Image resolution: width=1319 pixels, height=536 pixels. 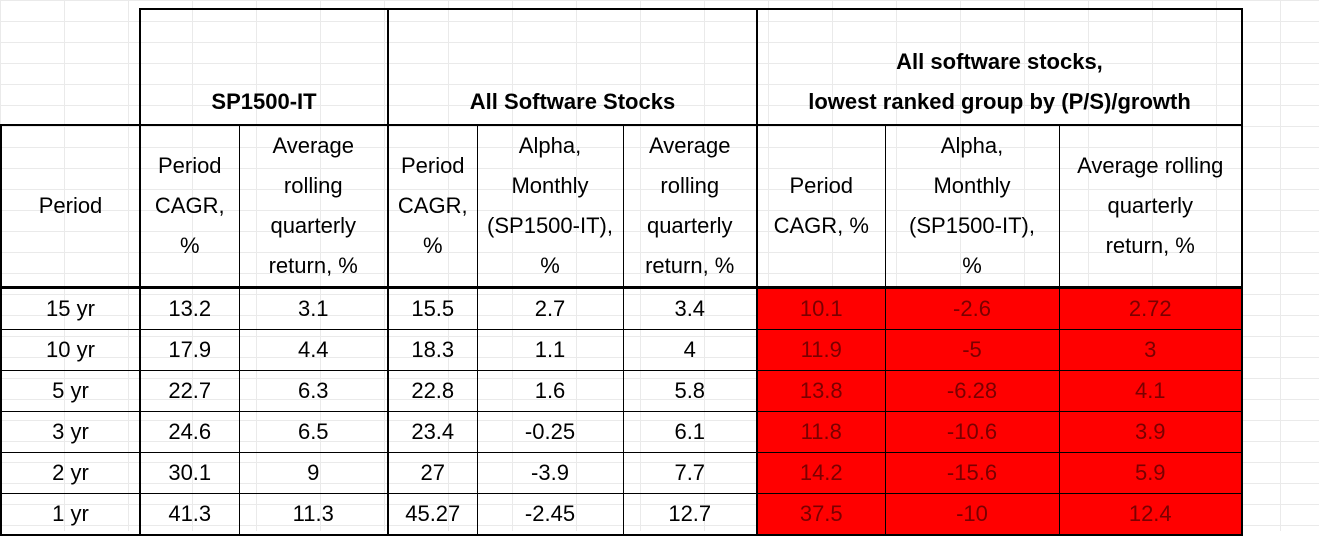 I want to click on cell-highlighted: -10, so click(x=971, y=514).